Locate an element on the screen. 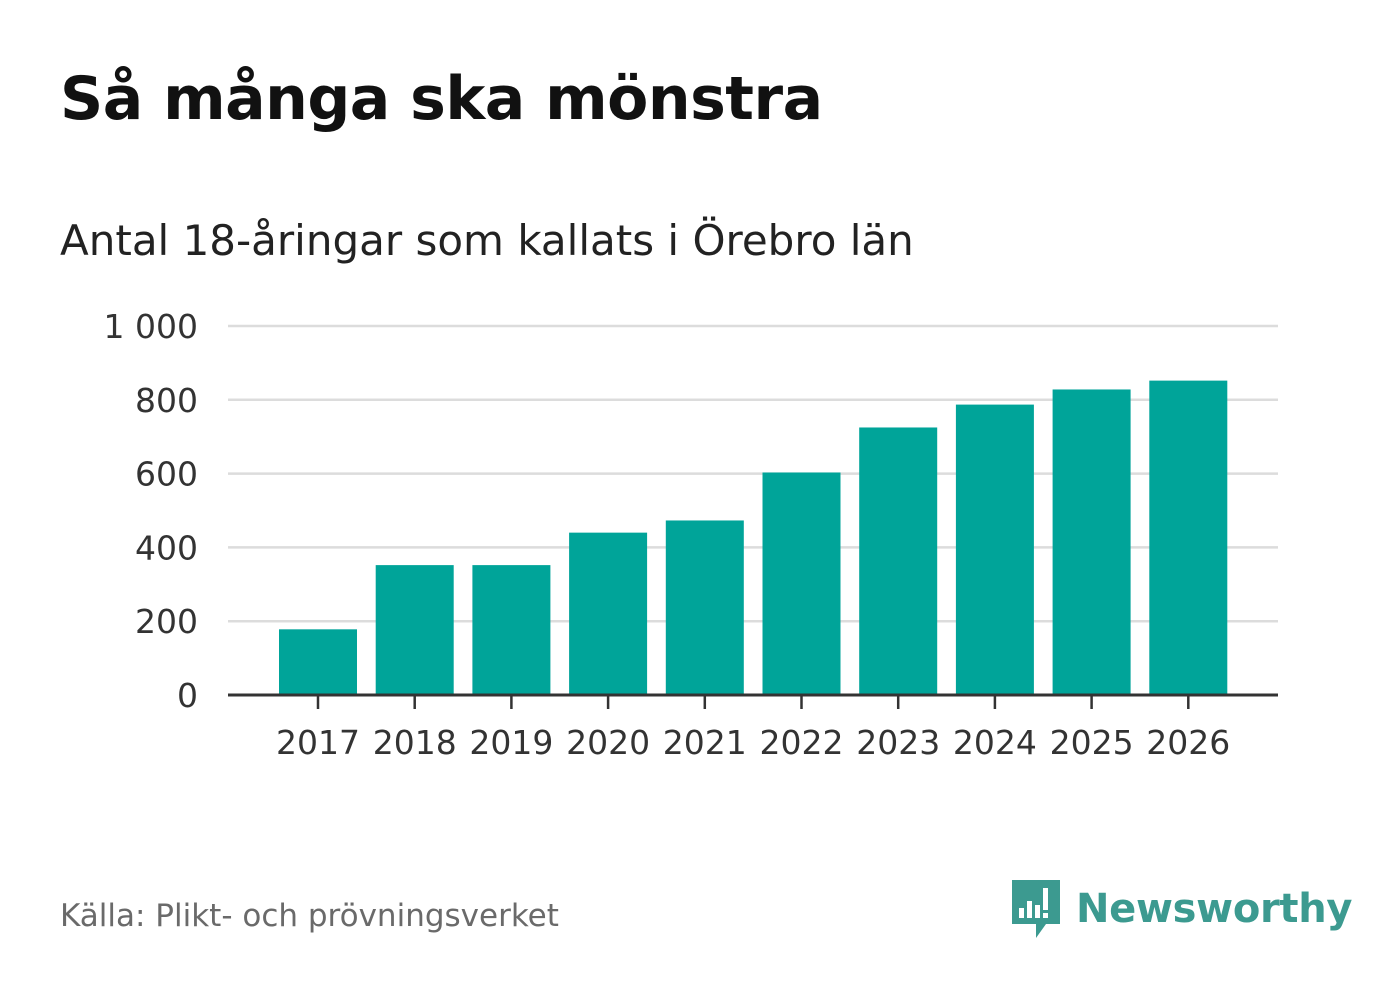 The image size is (1382, 999). y-tick-label: 600 is located at coordinates (166, 474).